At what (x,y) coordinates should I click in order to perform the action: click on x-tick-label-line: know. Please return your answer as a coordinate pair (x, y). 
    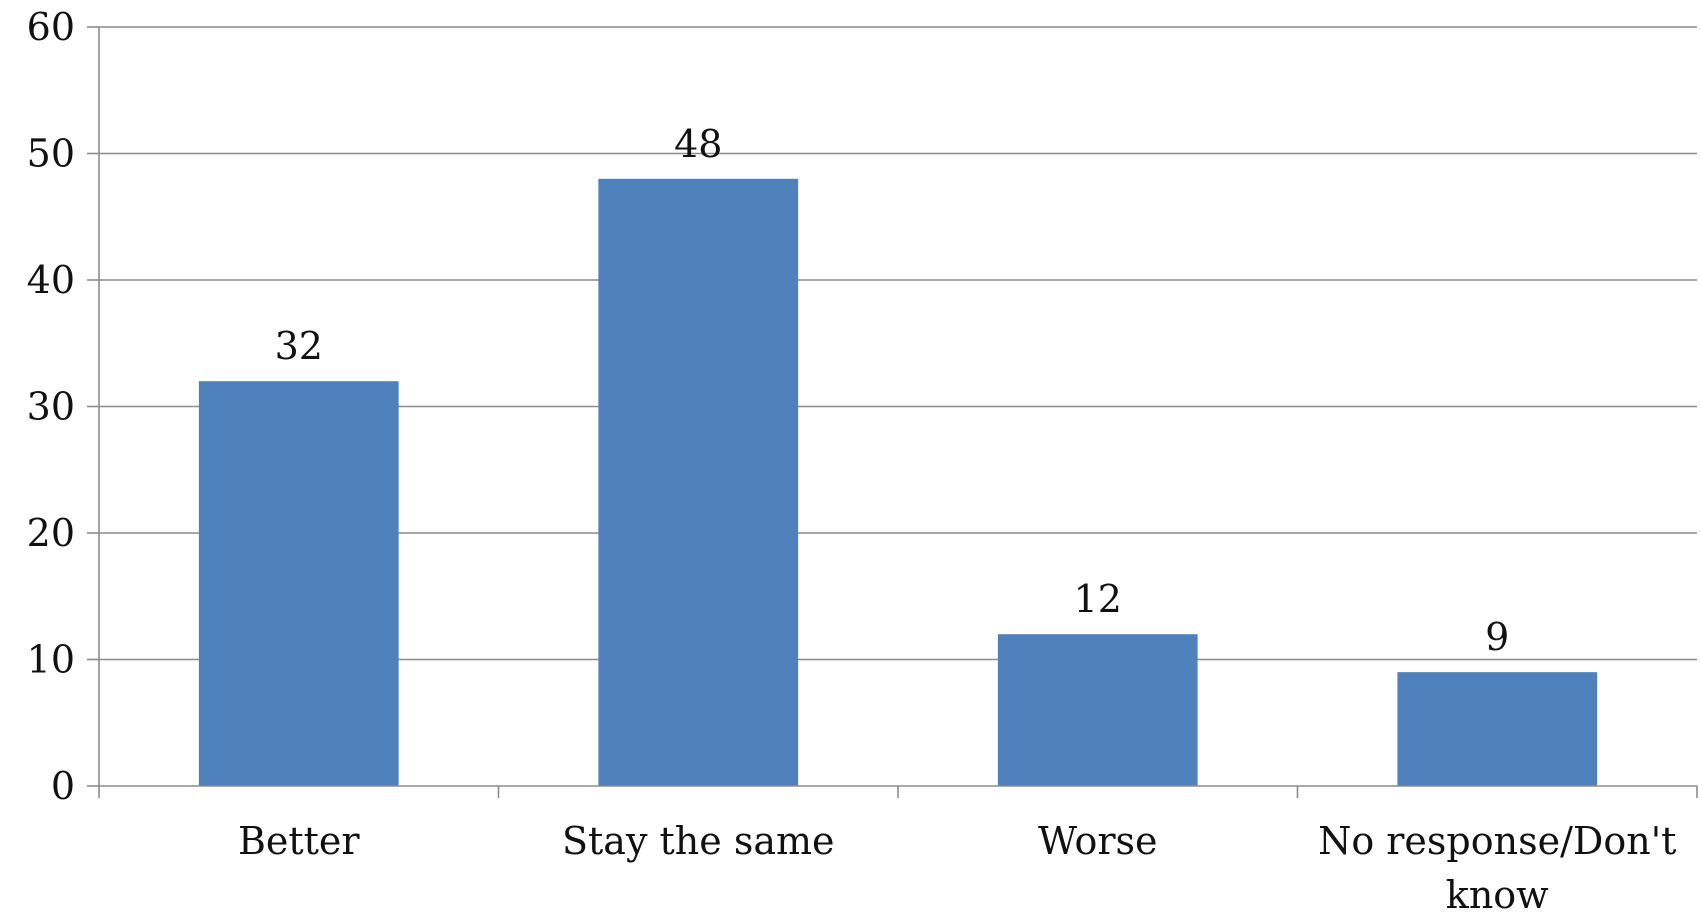
    Looking at the image, I should click on (1497, 892).